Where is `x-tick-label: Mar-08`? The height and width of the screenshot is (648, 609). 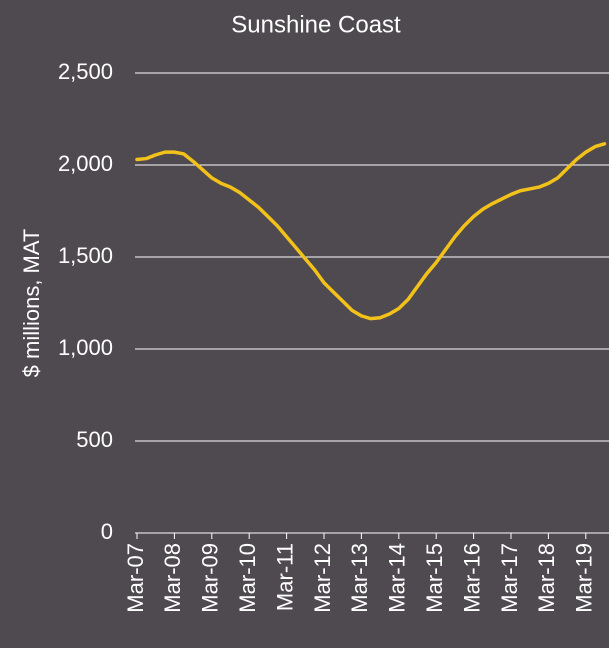
x-tick-label: Mar-08 is located at coordinates (172, 578).